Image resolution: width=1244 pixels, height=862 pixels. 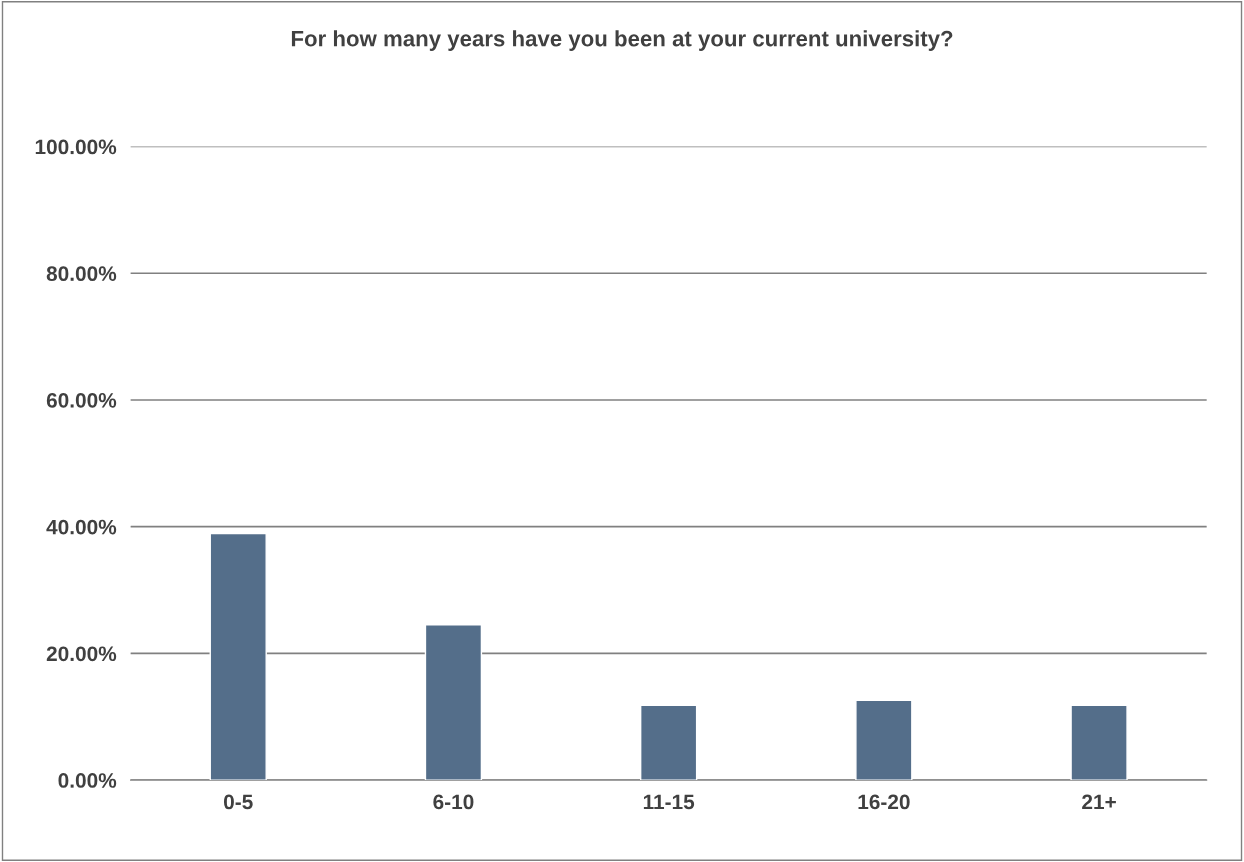 I want to click on y-tick-label: 80.00%, so click(x=81, y=274).